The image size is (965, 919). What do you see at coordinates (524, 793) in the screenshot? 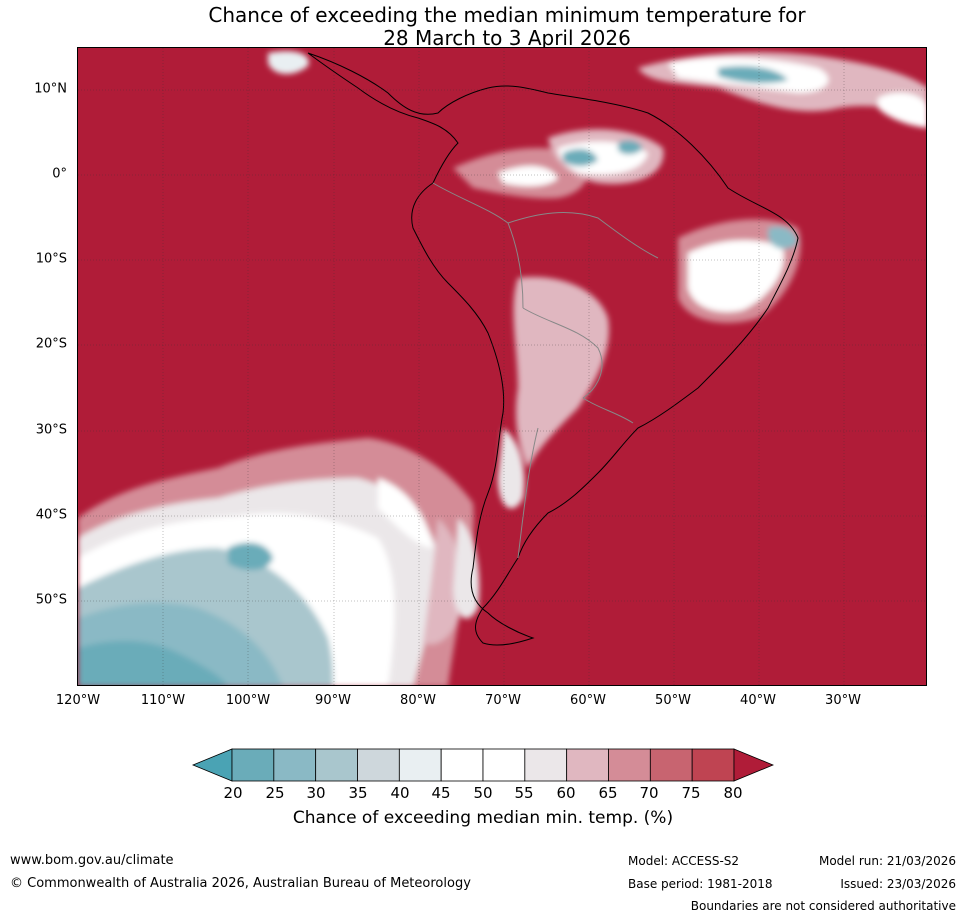
I see `colorbar-tick: 55` at bounding box center [524, 793].